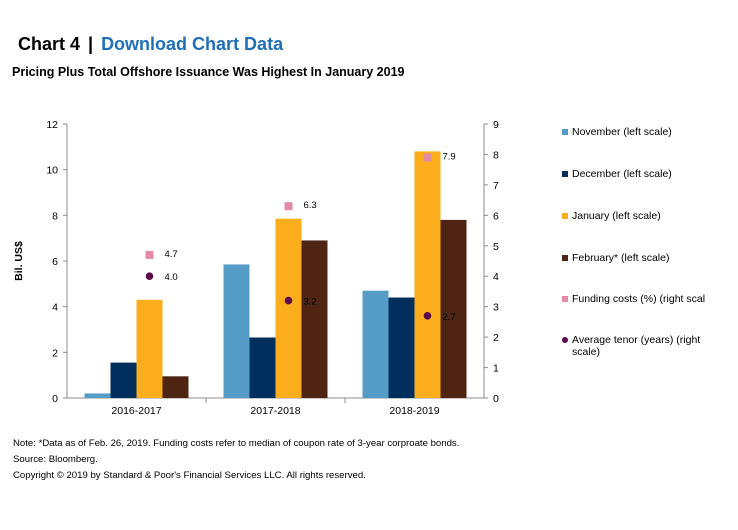  I want to click on y-right-tick-label: 8, so click(496, 155).